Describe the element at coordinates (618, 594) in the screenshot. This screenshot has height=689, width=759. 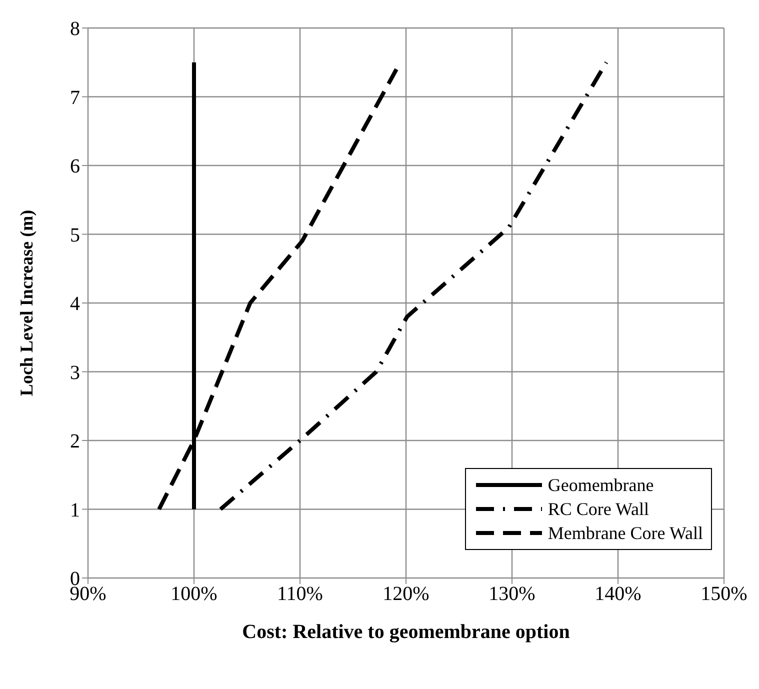
I see `x-tick-label: 140%` at that location.